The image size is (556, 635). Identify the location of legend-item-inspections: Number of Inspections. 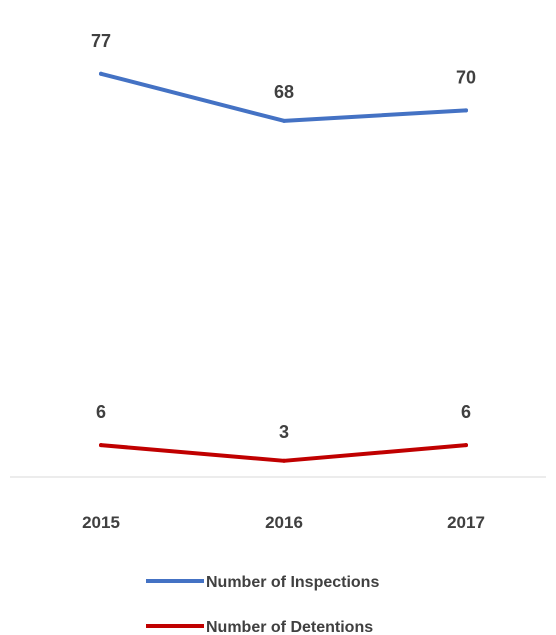
(262, 582).